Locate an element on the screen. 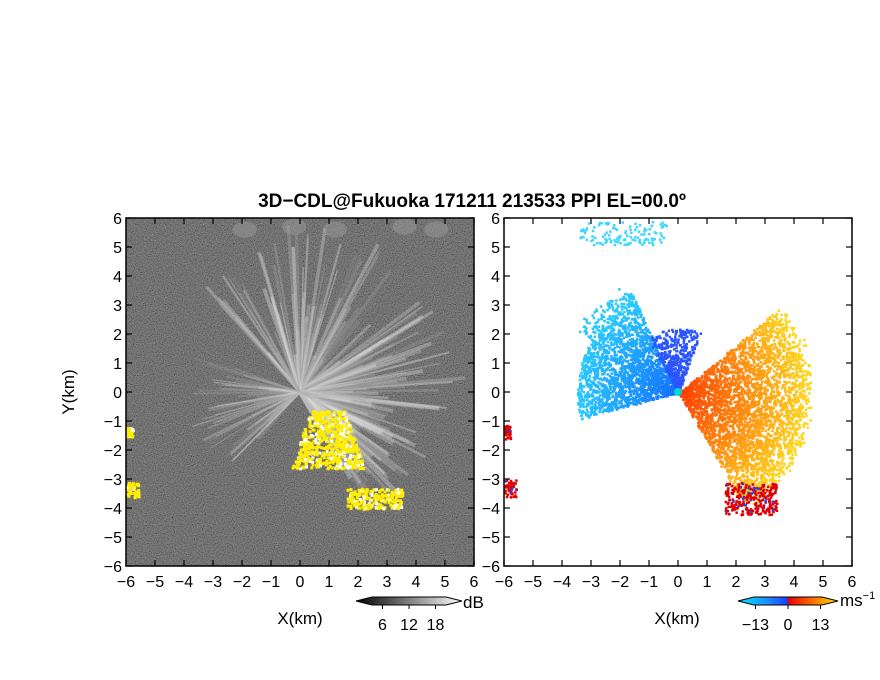 The height and width of the screenshot is (680, 880). left-yellow-patches is located at coordinates (265, 460).